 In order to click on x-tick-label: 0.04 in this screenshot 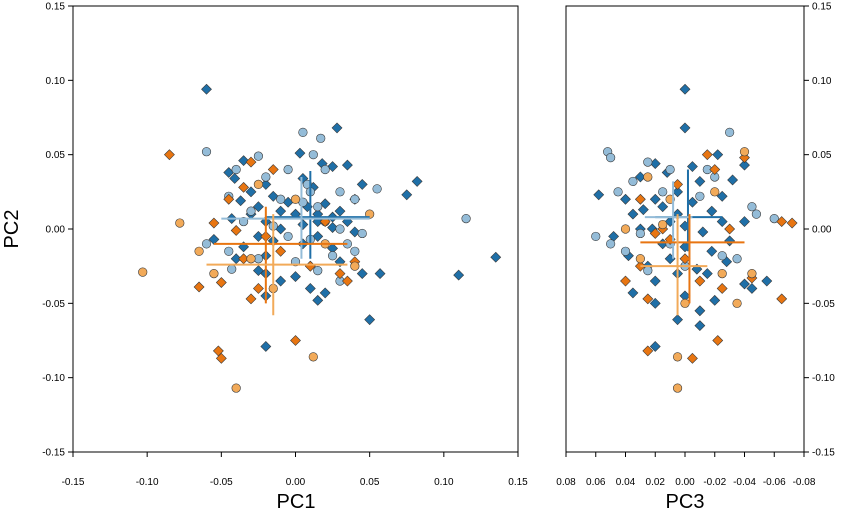, I will do `click(626, 482)`.